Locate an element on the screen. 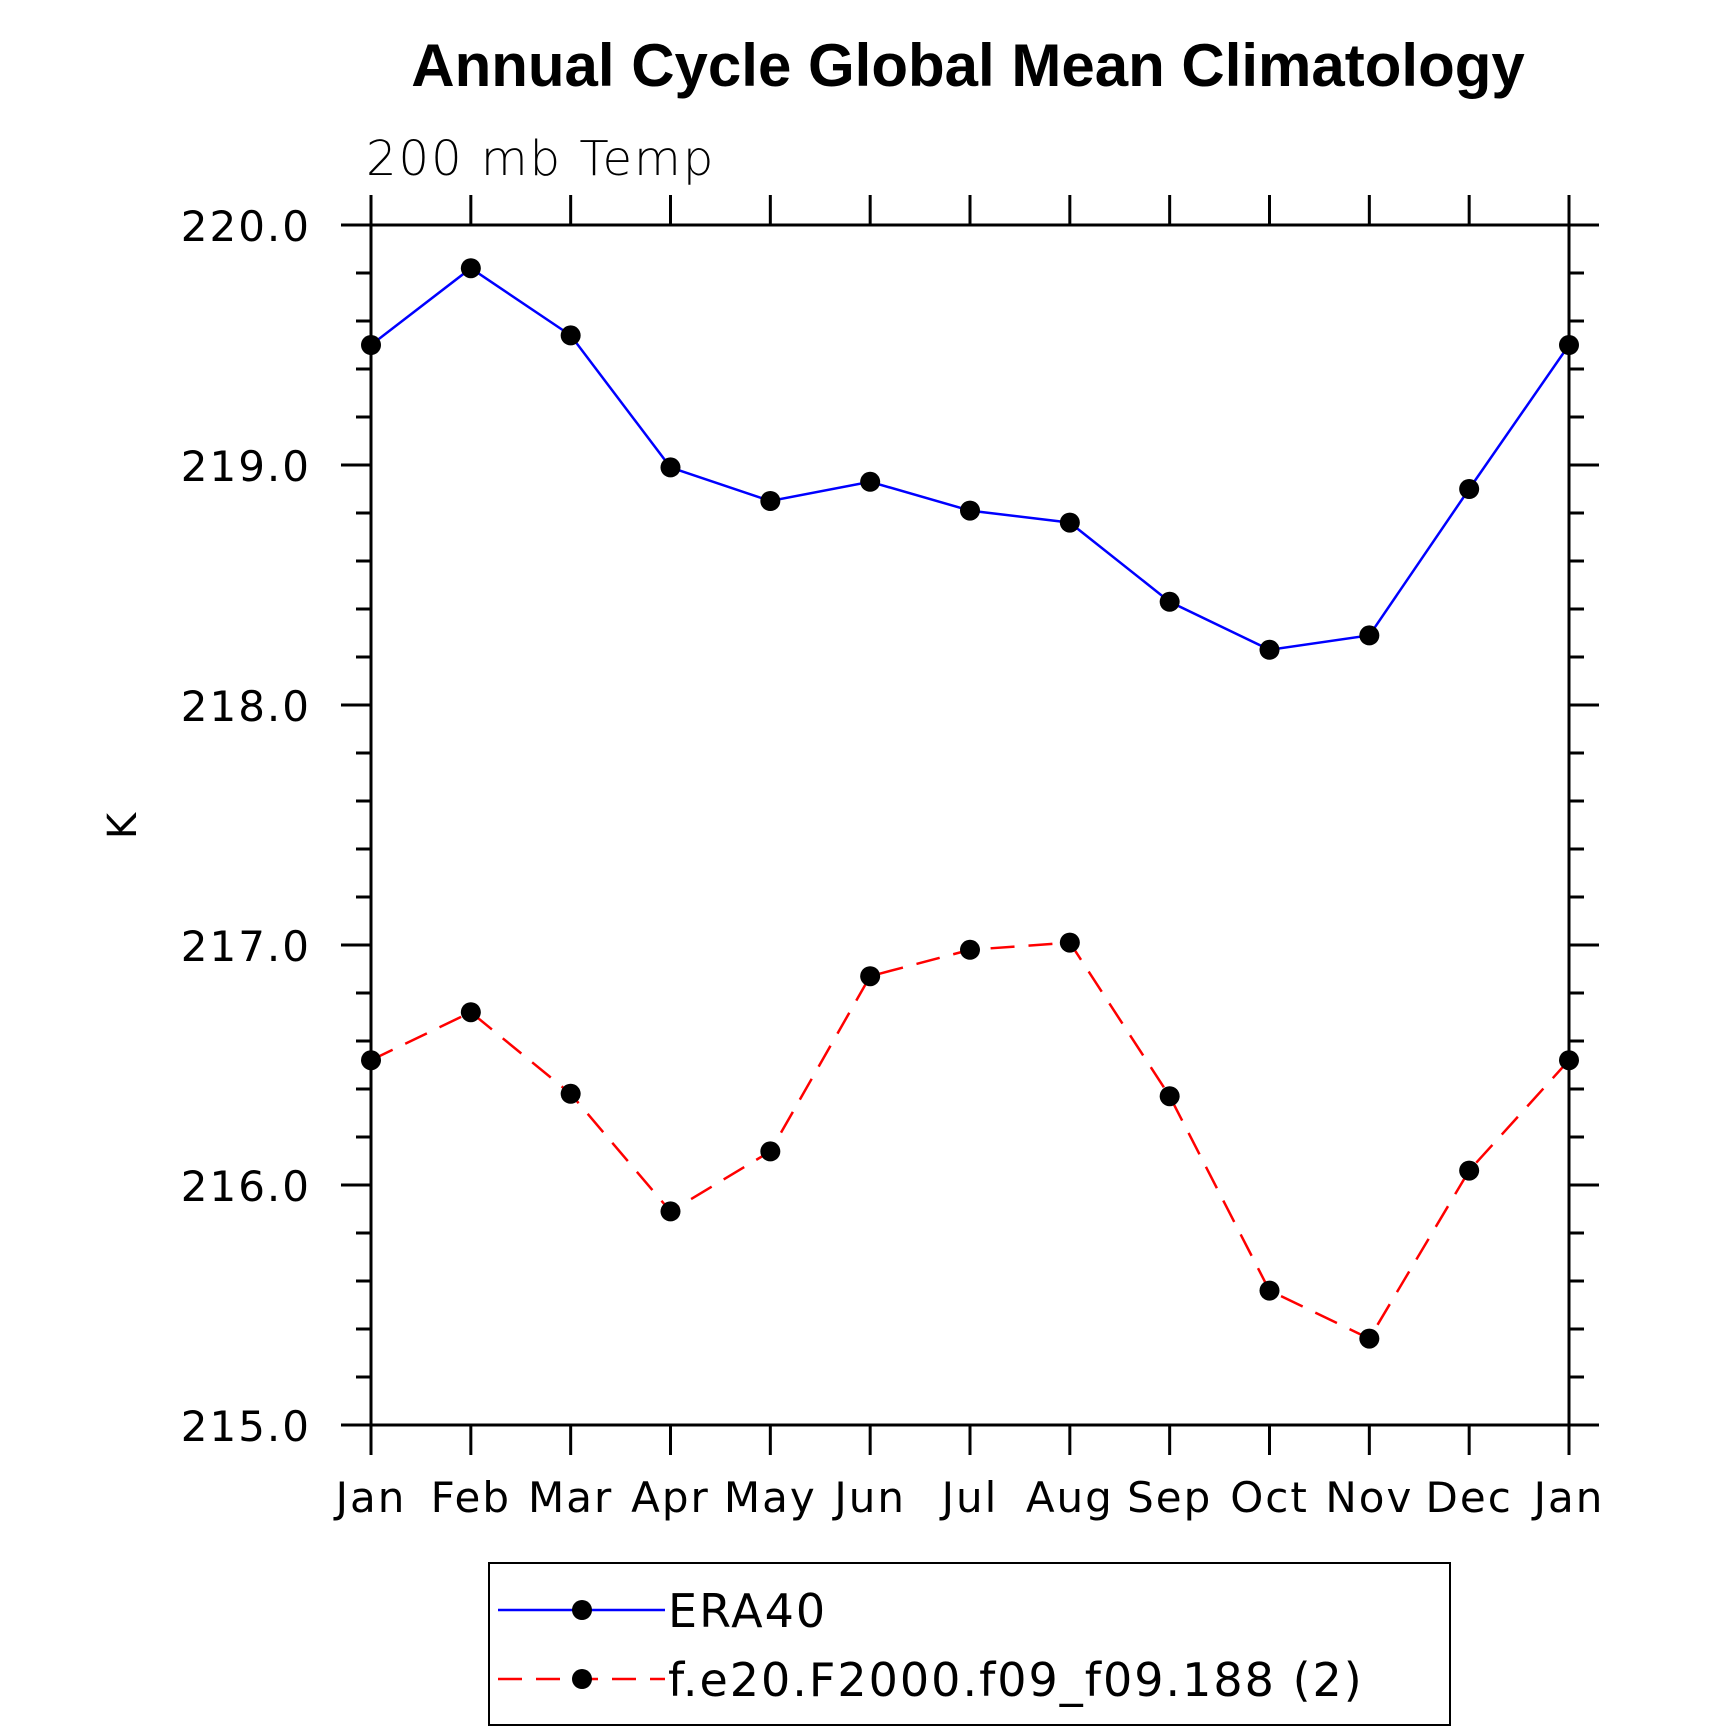 Image resolution: width=1710 pixels, height=1729 pixels. x-tick-label: Nov is located at coordinates (1369, 1497).